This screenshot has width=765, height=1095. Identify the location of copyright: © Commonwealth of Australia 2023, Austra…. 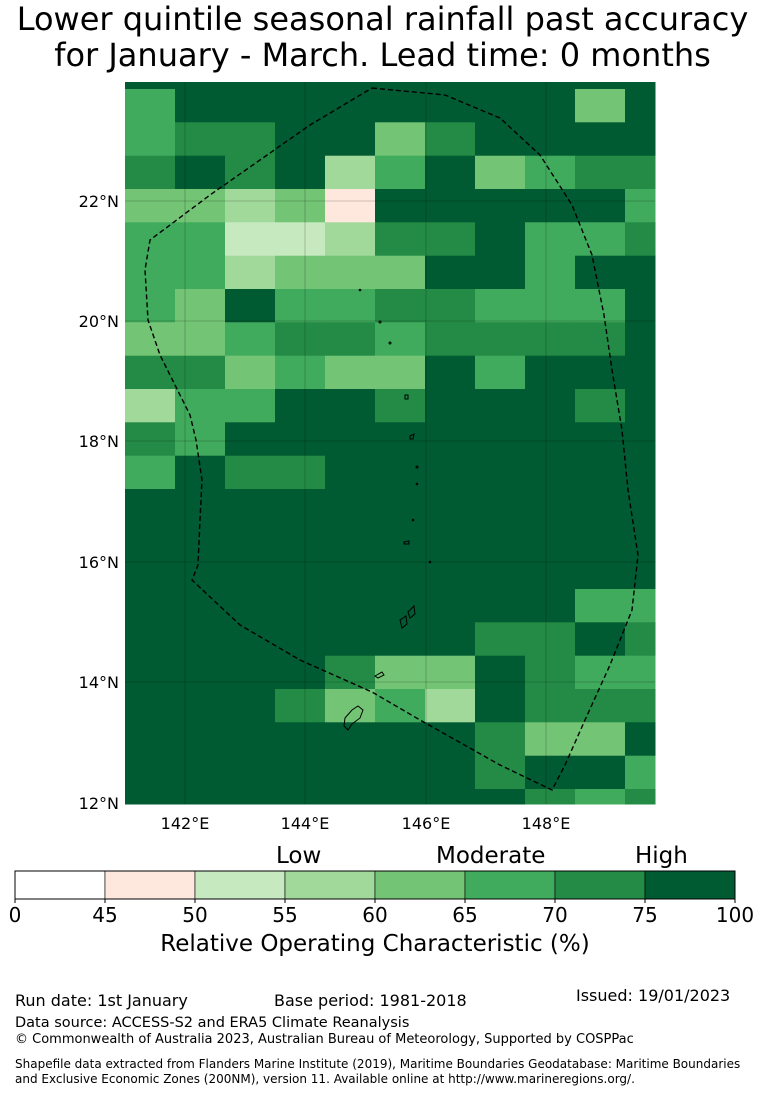
(324, 1039).